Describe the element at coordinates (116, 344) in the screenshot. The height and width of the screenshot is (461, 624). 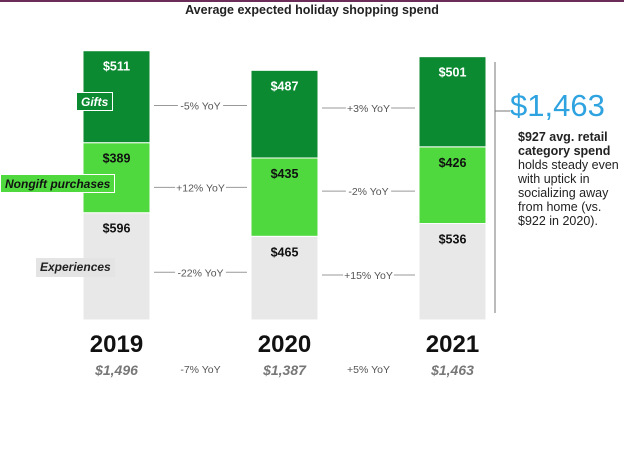
I see `year-label-2019: 2019` at that location.